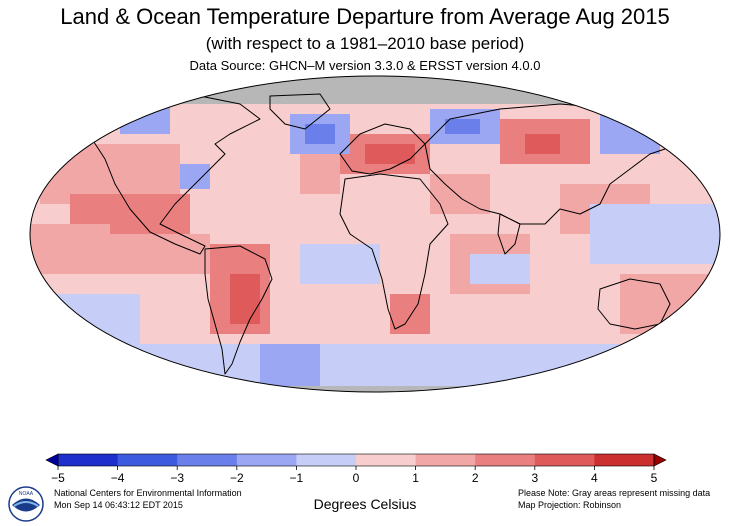 The image size is (730, 526). What do you see at coordinates (297, 478) in the screenshot?
I see `colorbar-tick-label: −1` at bounding box center [297, 478].